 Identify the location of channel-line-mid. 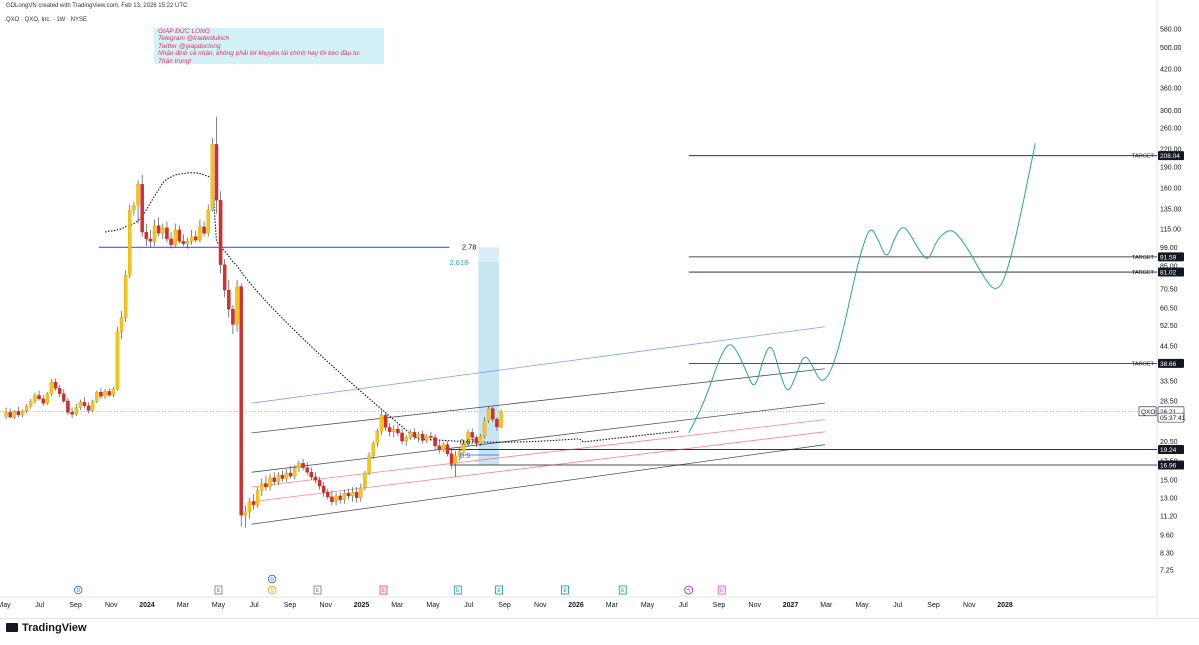
(538, 437).